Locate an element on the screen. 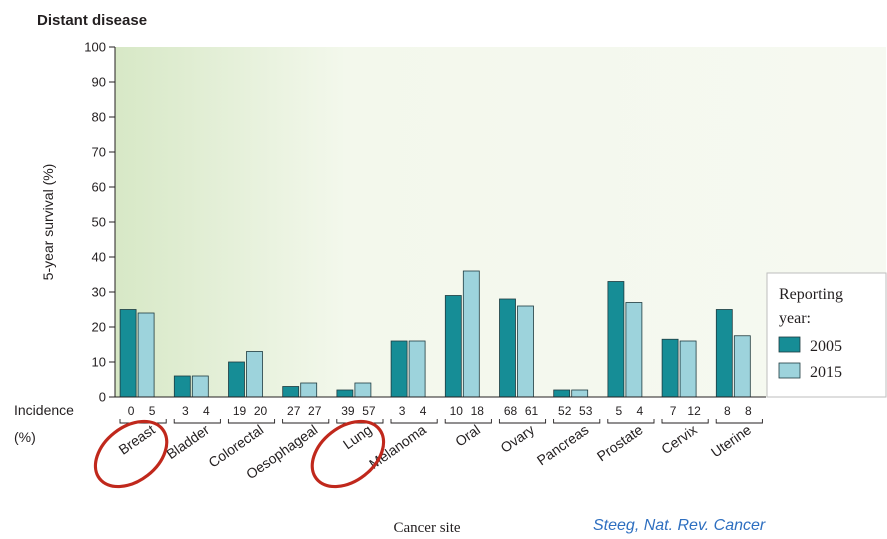  incidence-label: Incidence (%) is located at coordinates (44, 423).